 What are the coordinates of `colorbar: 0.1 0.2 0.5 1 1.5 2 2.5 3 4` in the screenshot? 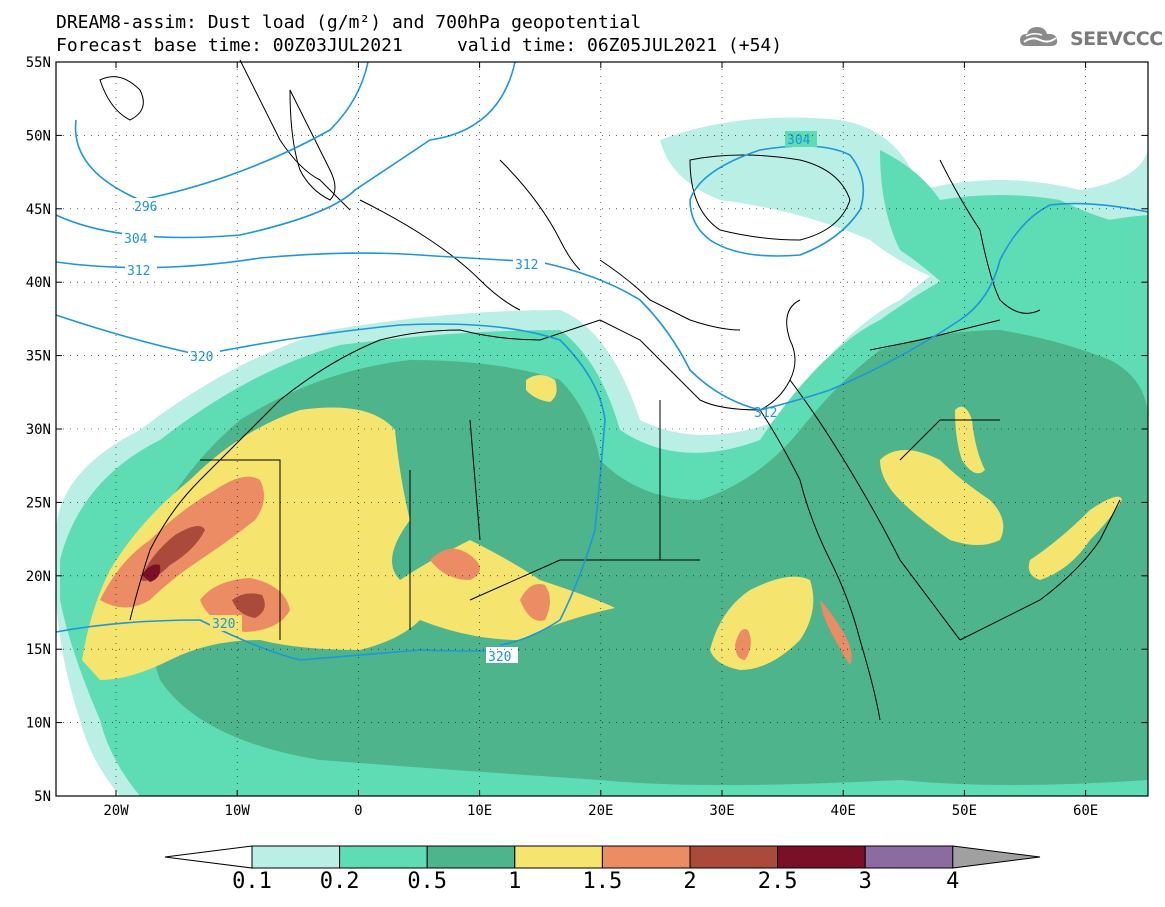 It's located at (602, 869).